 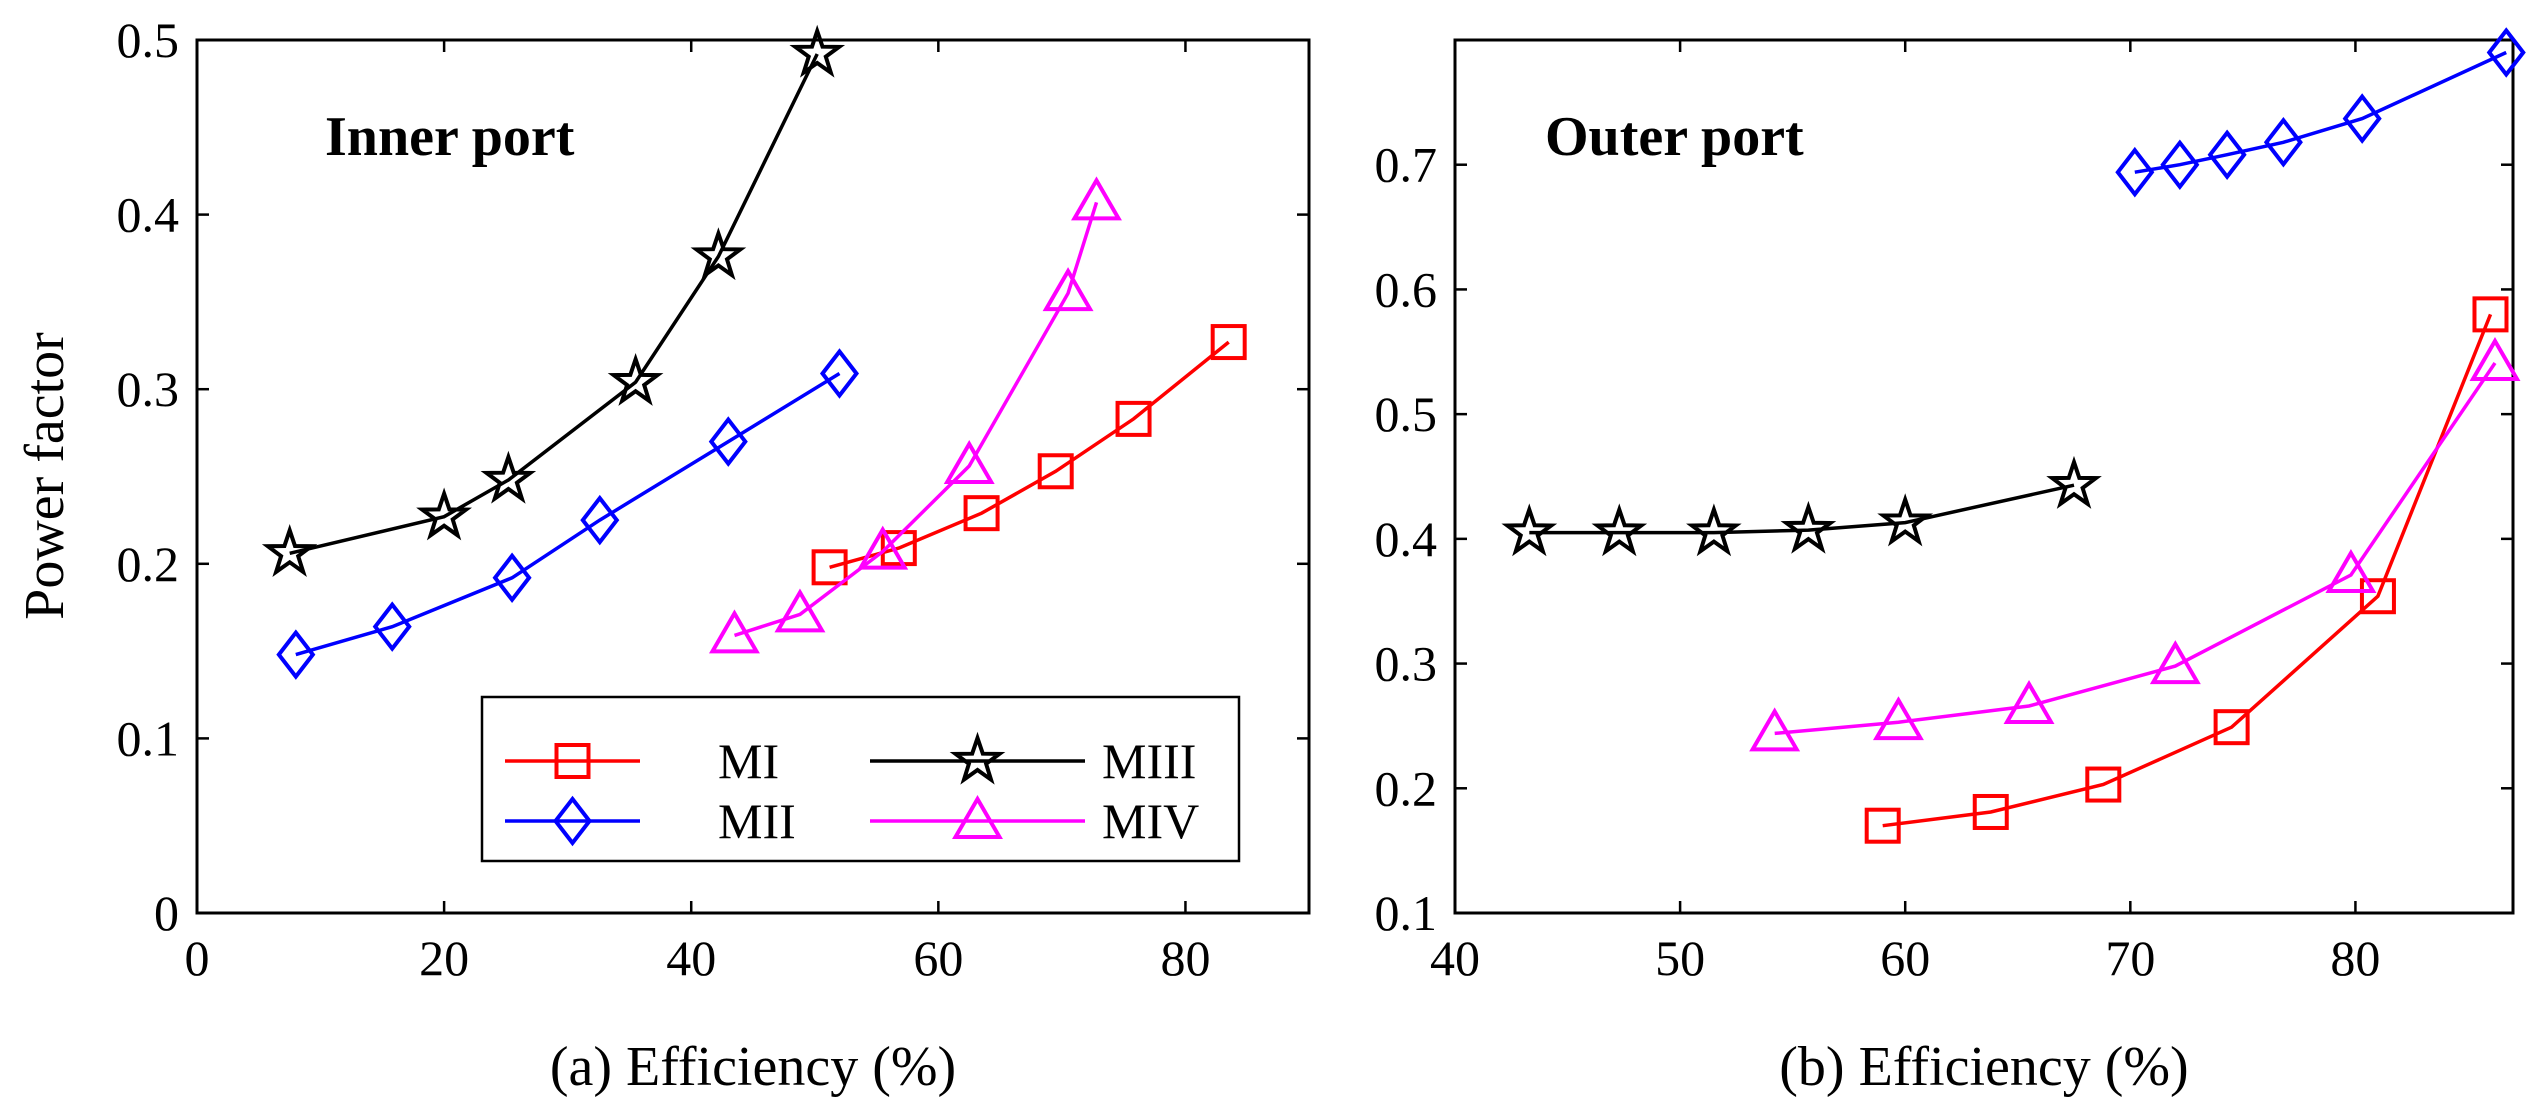 I want to click on legend-label-mi: MI, so click(x=748, y=761).